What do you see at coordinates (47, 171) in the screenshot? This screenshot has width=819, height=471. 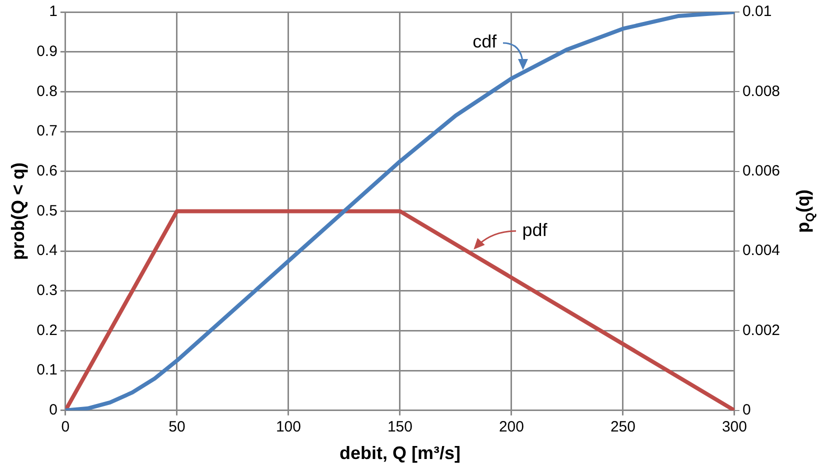 I see `y-tick-label: 0.6` at bounding box center [47, 171].